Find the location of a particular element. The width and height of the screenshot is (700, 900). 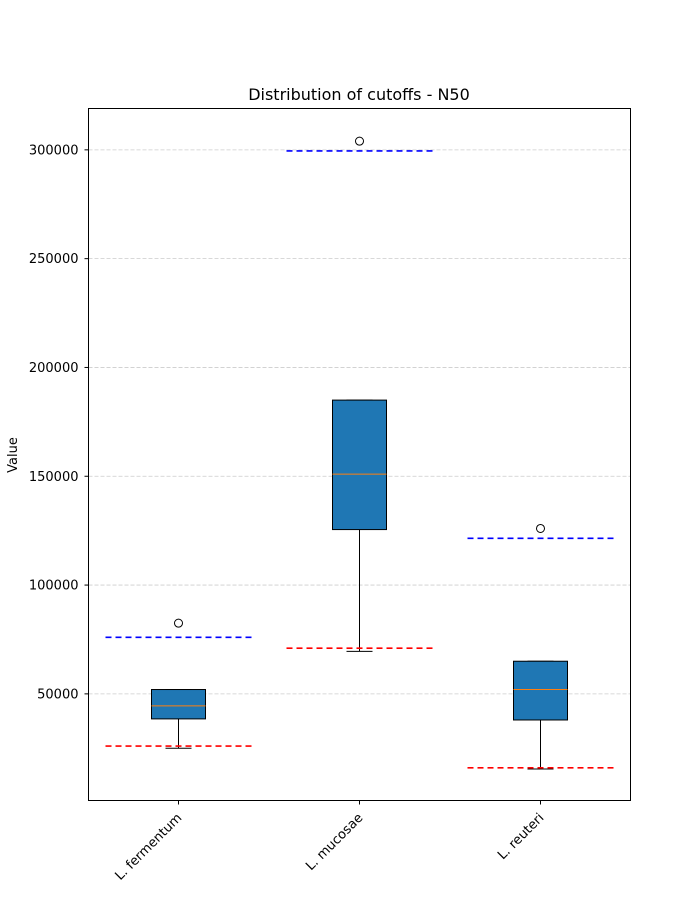

y-axis-ticks: 50000 100000 150000 200000 250000 300000 is located at coordinates (59, 422).